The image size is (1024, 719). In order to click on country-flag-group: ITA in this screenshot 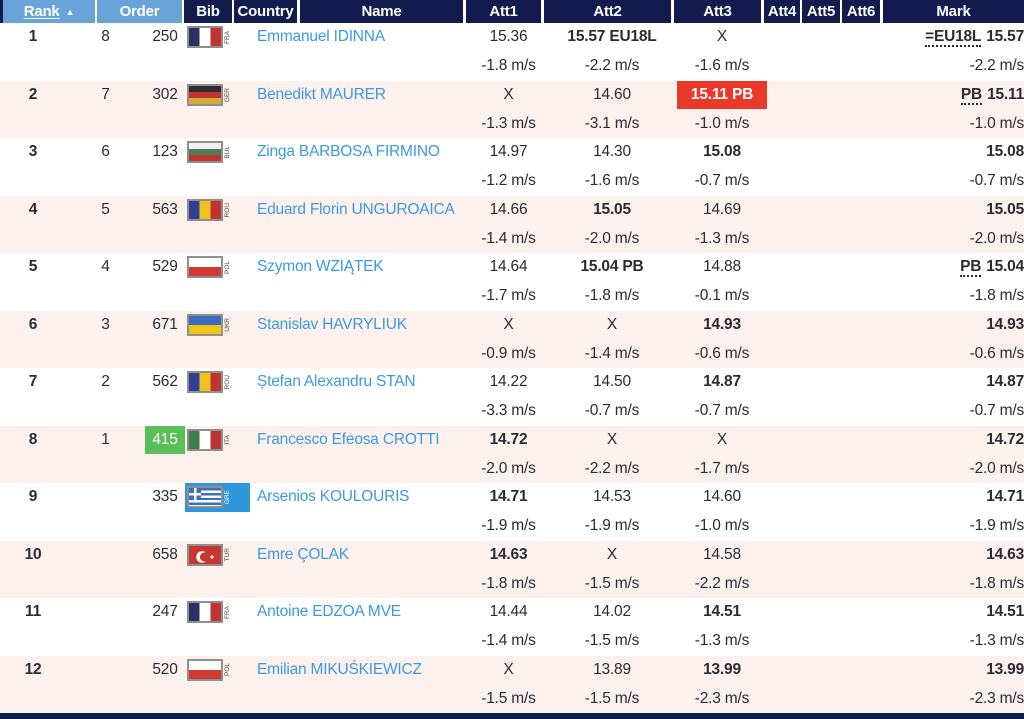, I will do `click(221, 440)`.